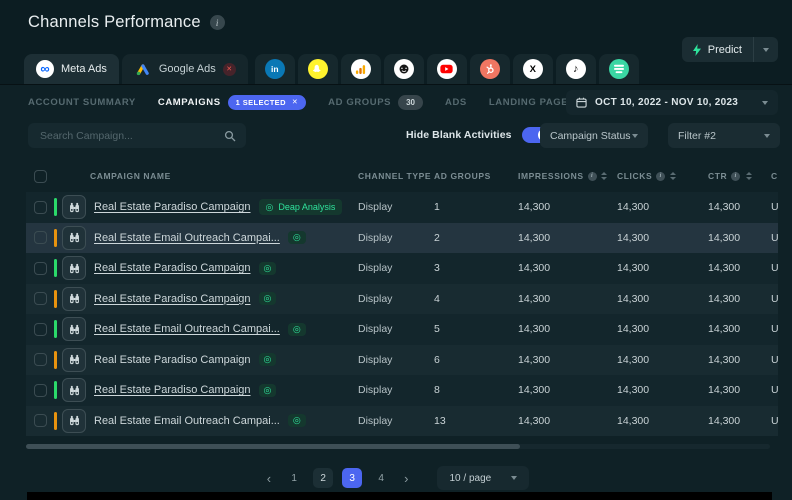  I want to click on channel-type-cell: Display, so click(375, 268).